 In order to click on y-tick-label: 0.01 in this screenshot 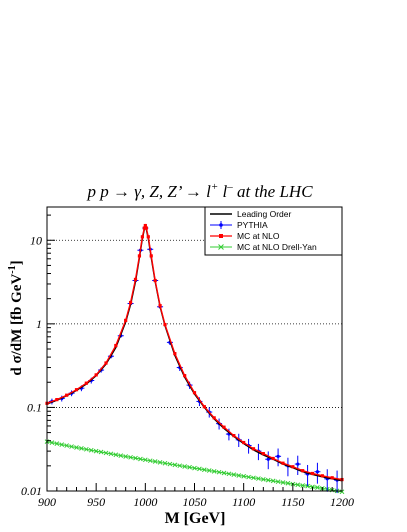, I will do `click(31, 491)`.